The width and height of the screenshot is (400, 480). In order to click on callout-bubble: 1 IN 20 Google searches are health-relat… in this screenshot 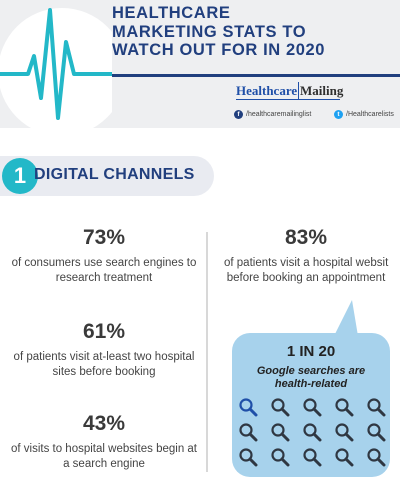, I will do `click(311, 405)`.